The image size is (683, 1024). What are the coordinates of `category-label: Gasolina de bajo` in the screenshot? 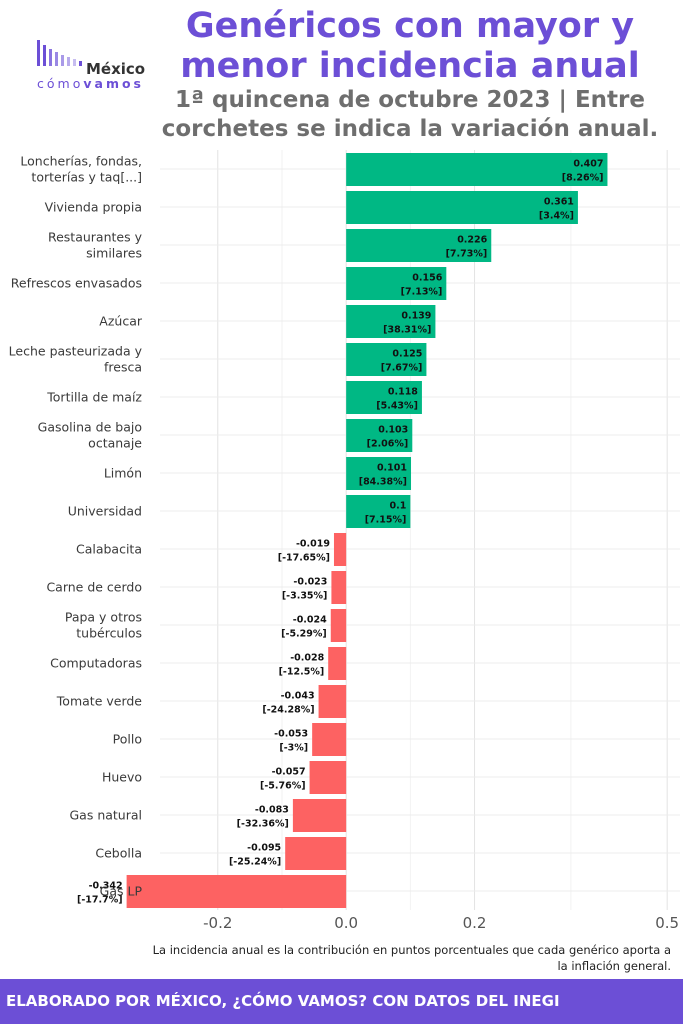 It's located at (90, 427).